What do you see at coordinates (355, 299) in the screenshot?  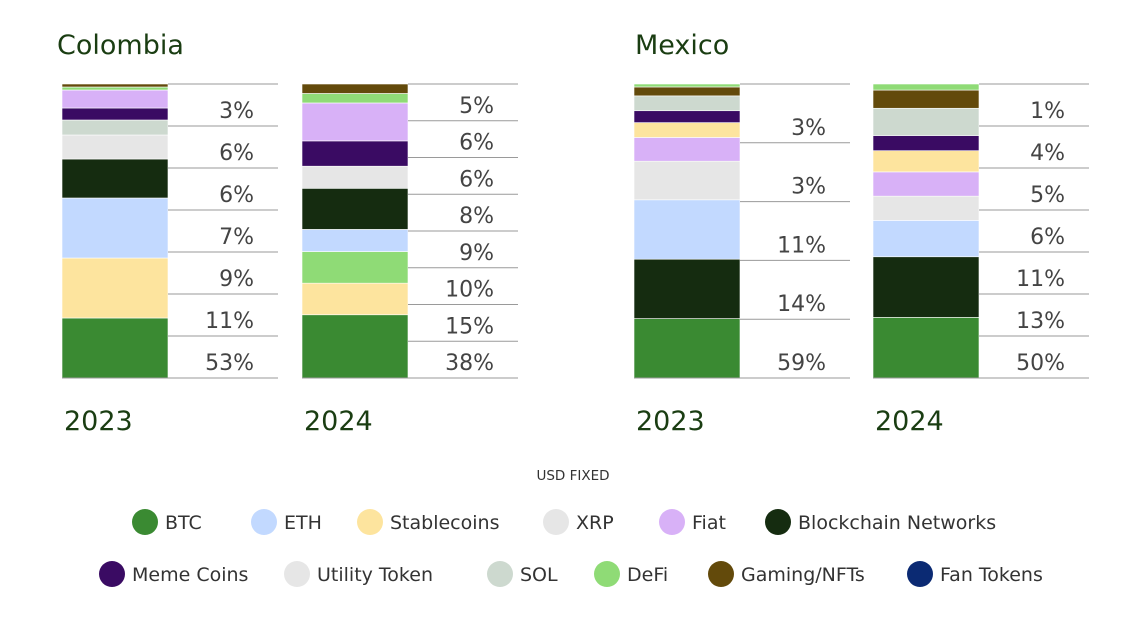 I see `colombia-2024-segment-stablecoins` at bounding box center [355, 299].